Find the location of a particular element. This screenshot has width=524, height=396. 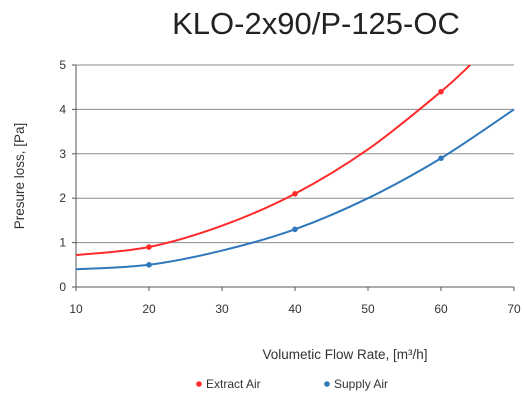

y-tick-label-5: 5 is located at coordinates (62, 65).